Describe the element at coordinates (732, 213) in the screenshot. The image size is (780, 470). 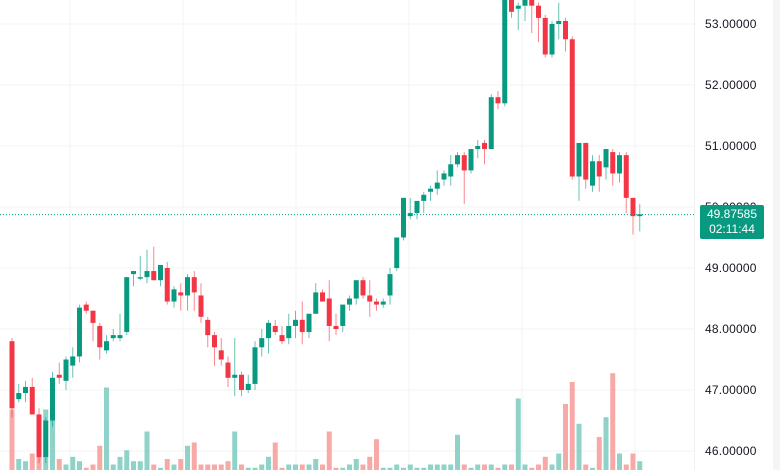
I see `last-price-value: 49.87585` at that location.